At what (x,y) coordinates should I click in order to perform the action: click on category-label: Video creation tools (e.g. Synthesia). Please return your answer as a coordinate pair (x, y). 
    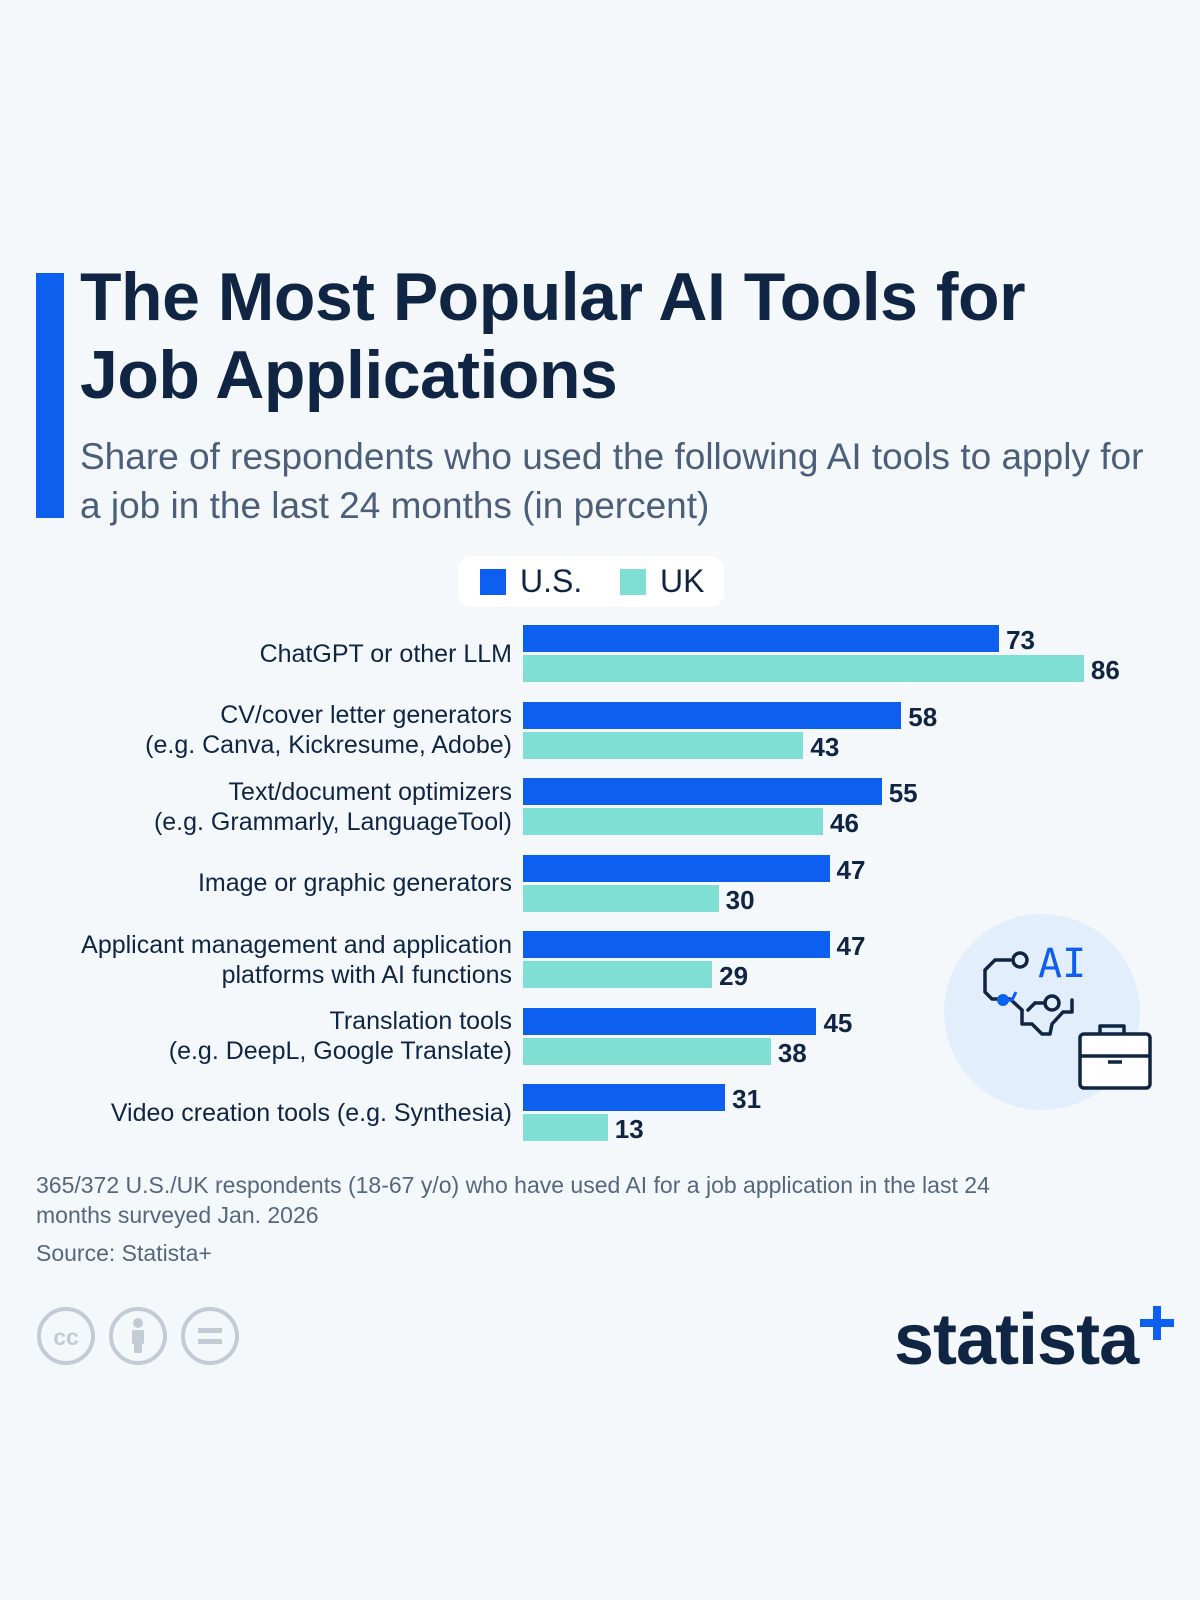
    Looking at the image, I should click on (262, 1113).